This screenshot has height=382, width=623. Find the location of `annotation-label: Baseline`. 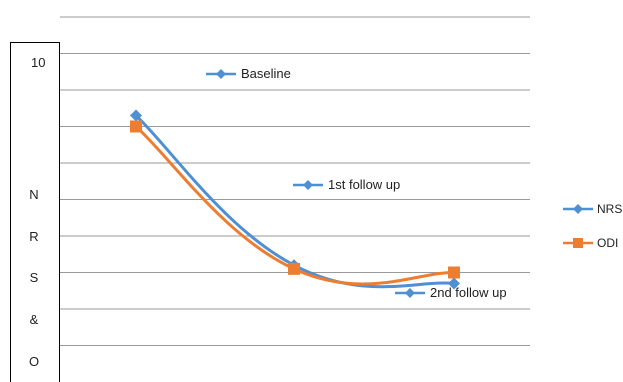

annotation-label: Baseline is located at coordinates (266, 73).